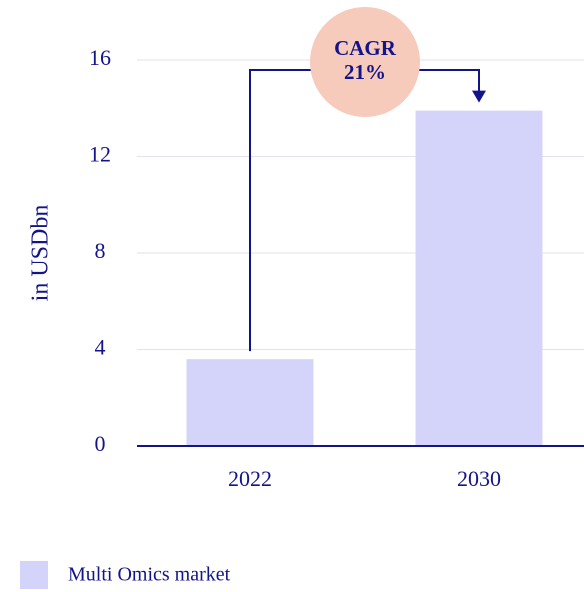 The width and height of the screenshot is (584, 592). Describe the element at coordinates (100, 443) in the screenshot. I see `y-tick-label: 0` at that location.